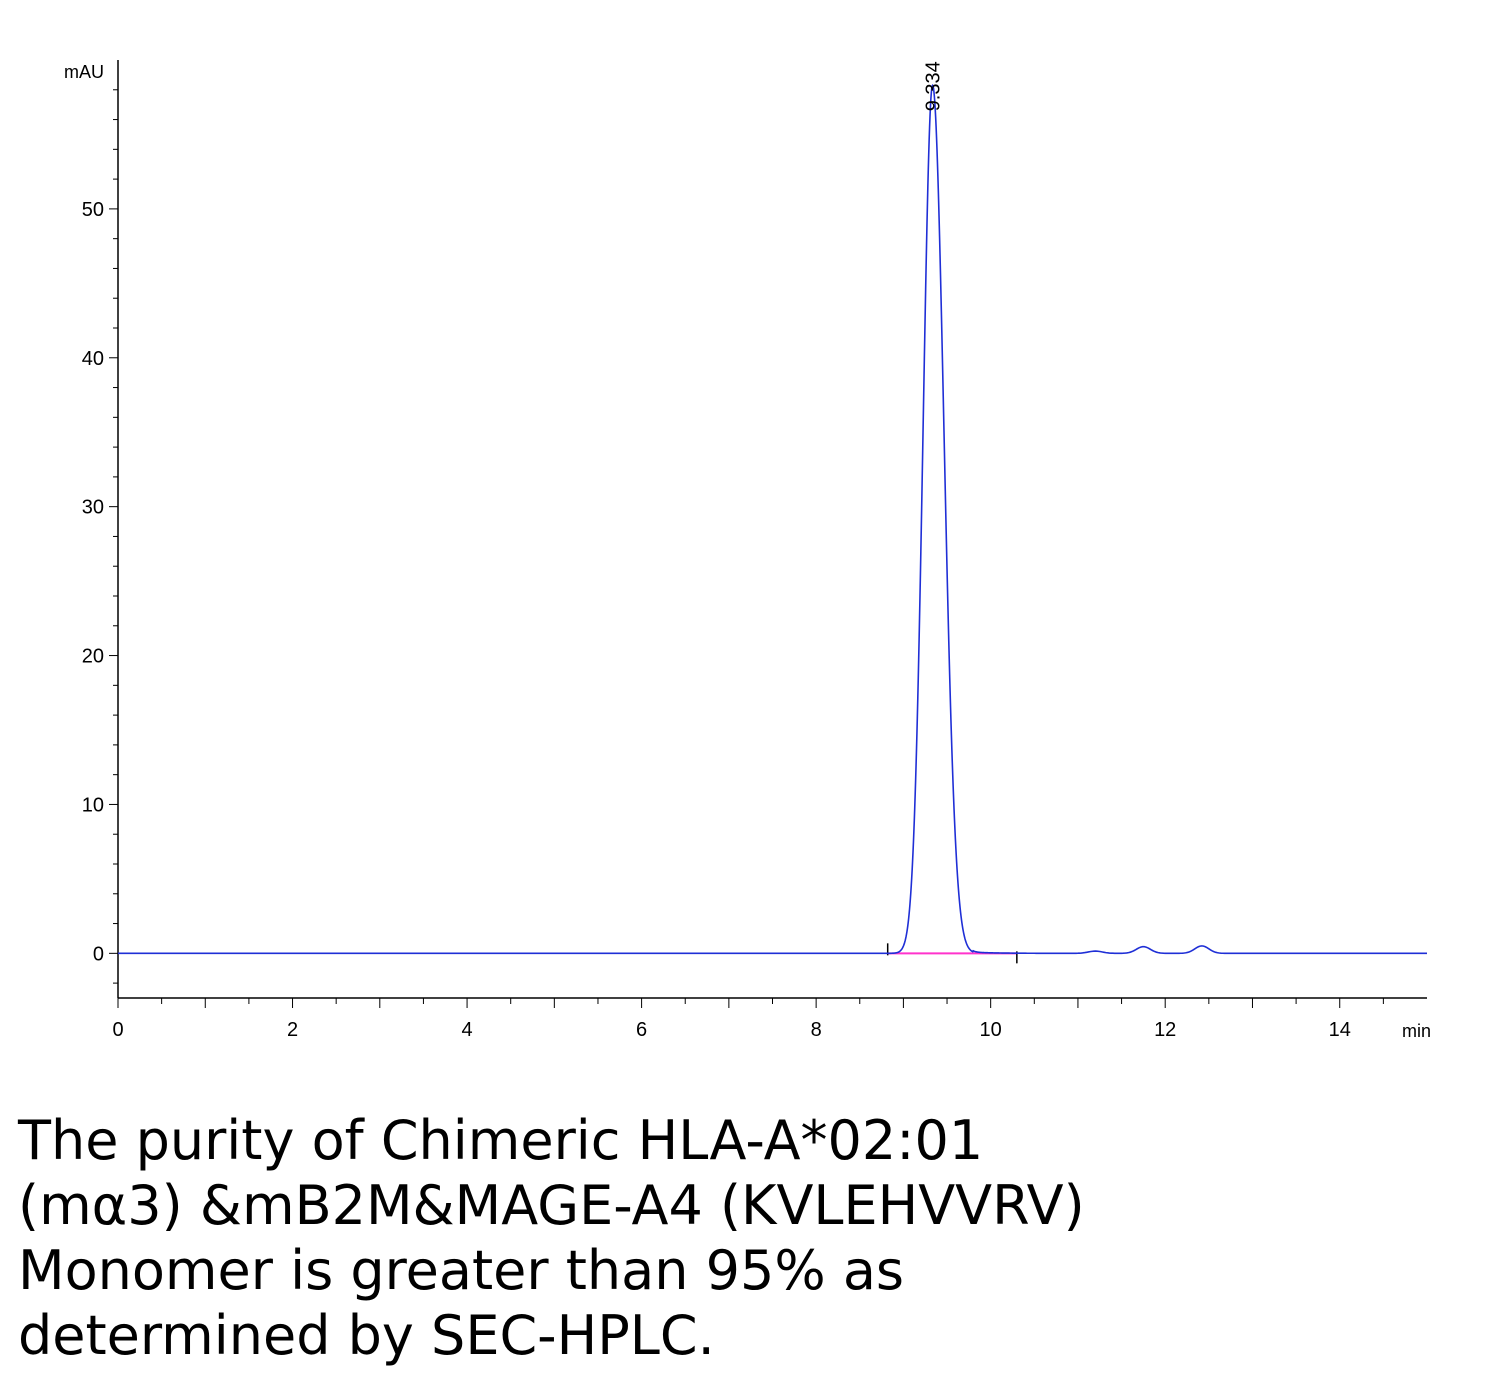  Describe the element at coordinates (501, 1140) in the screenshot. I see `caption-line-1: The purity of Chimeric HLA-A*02:01` at that location.